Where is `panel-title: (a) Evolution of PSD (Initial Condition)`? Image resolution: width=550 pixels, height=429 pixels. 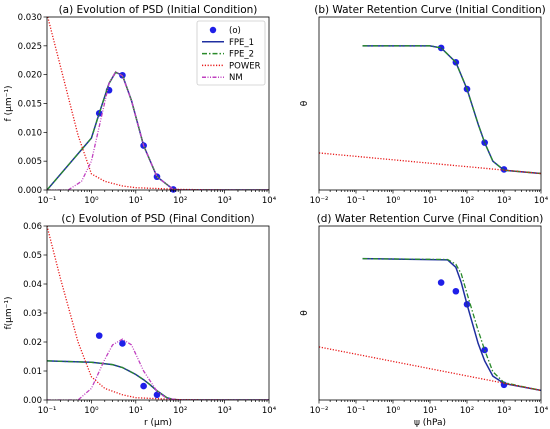 panel-title: (a) Evolution of PSD (Initial Condition) is located at coordinates (158, 10).